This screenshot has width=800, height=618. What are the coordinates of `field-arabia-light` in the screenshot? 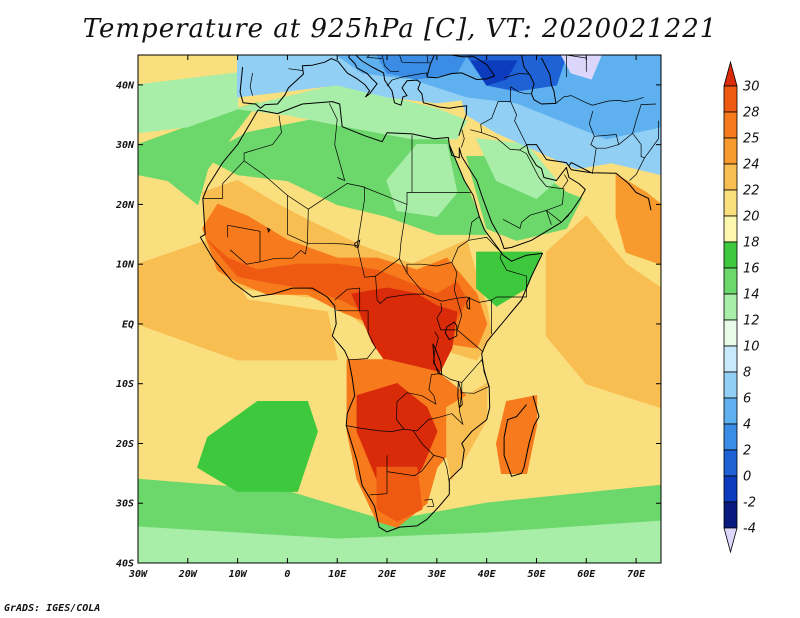 It's located at (516, 168).